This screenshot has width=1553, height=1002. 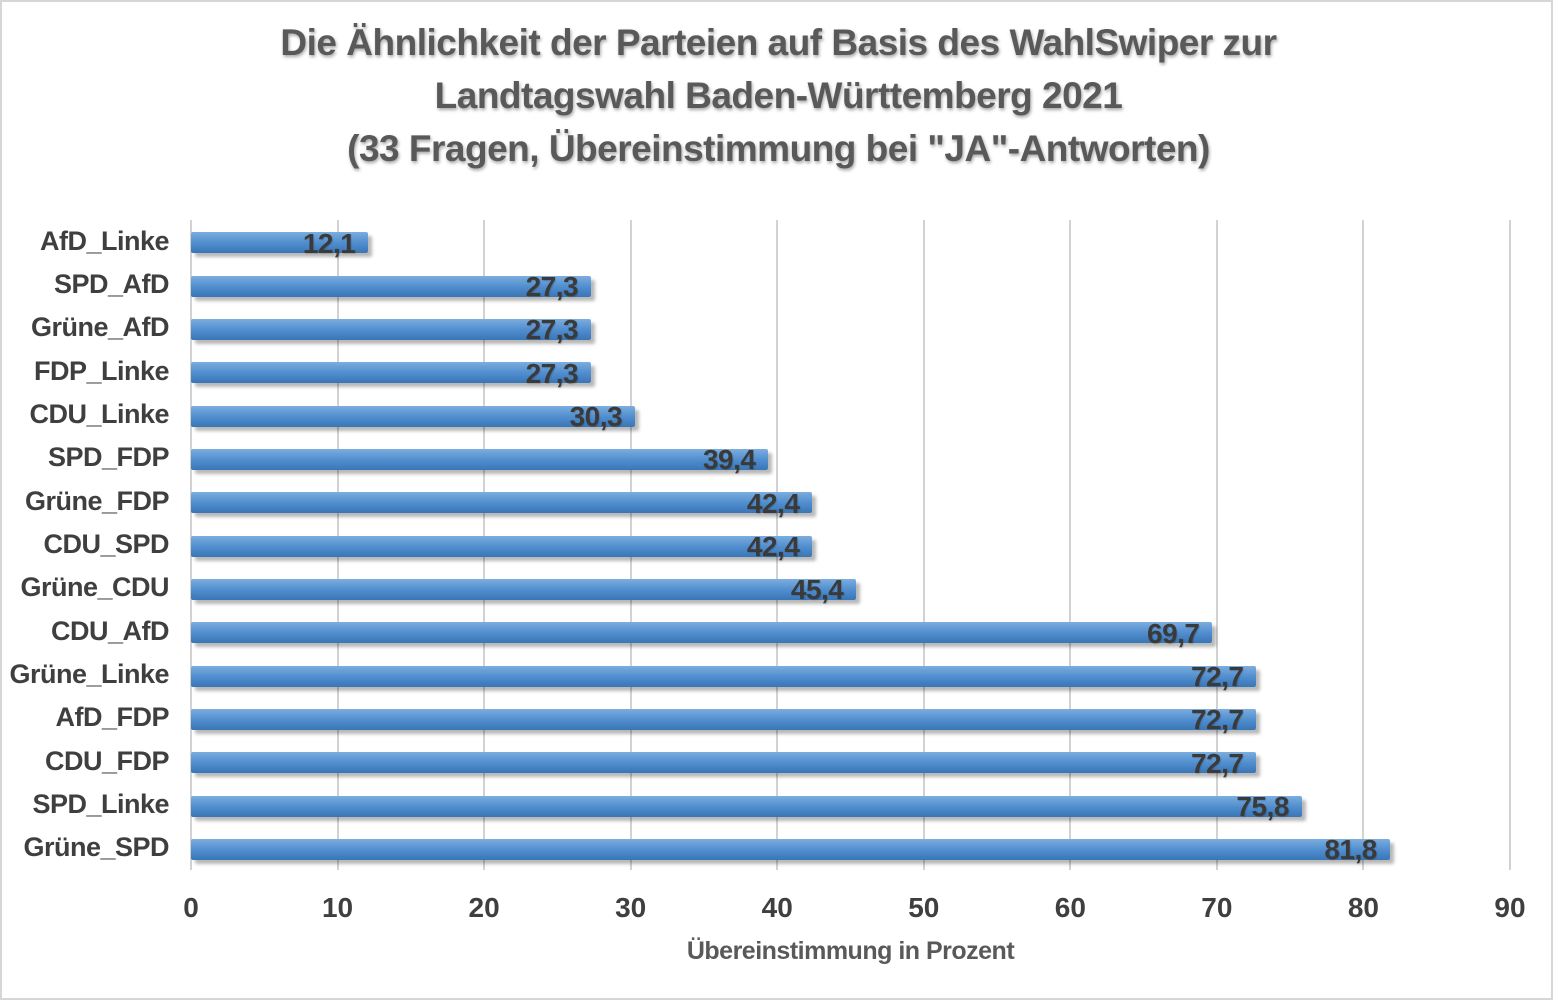 I want to click on x-tick-label: 10, so click(x=337, y=907).